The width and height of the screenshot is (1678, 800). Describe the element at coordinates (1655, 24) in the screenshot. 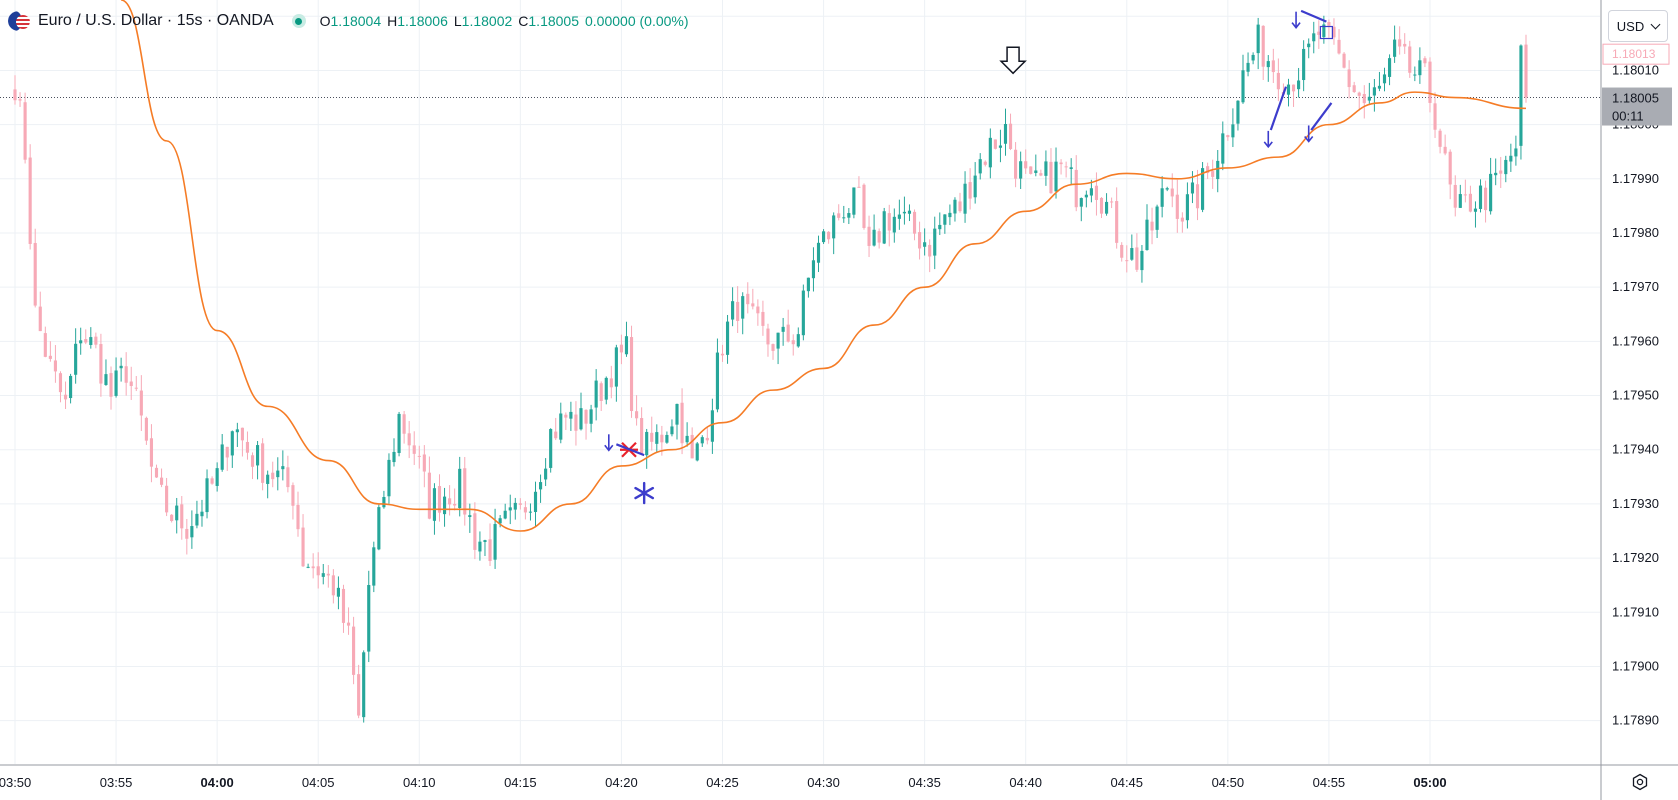

I see `chevron-down-icon` at that location.